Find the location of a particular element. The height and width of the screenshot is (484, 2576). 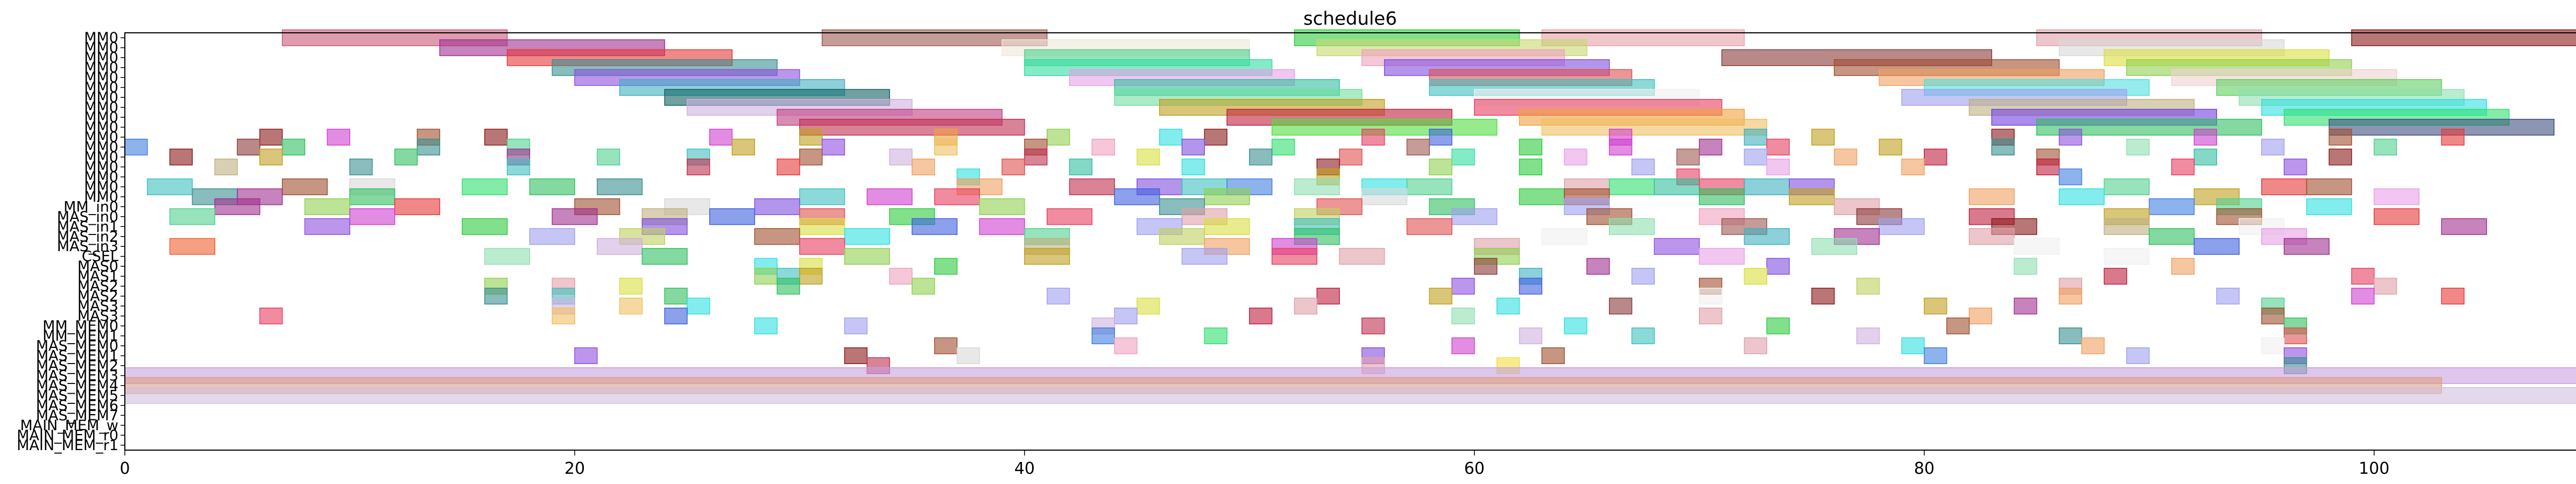

y-tick-label: MAS_in2 is located at coordinates (87, 237).